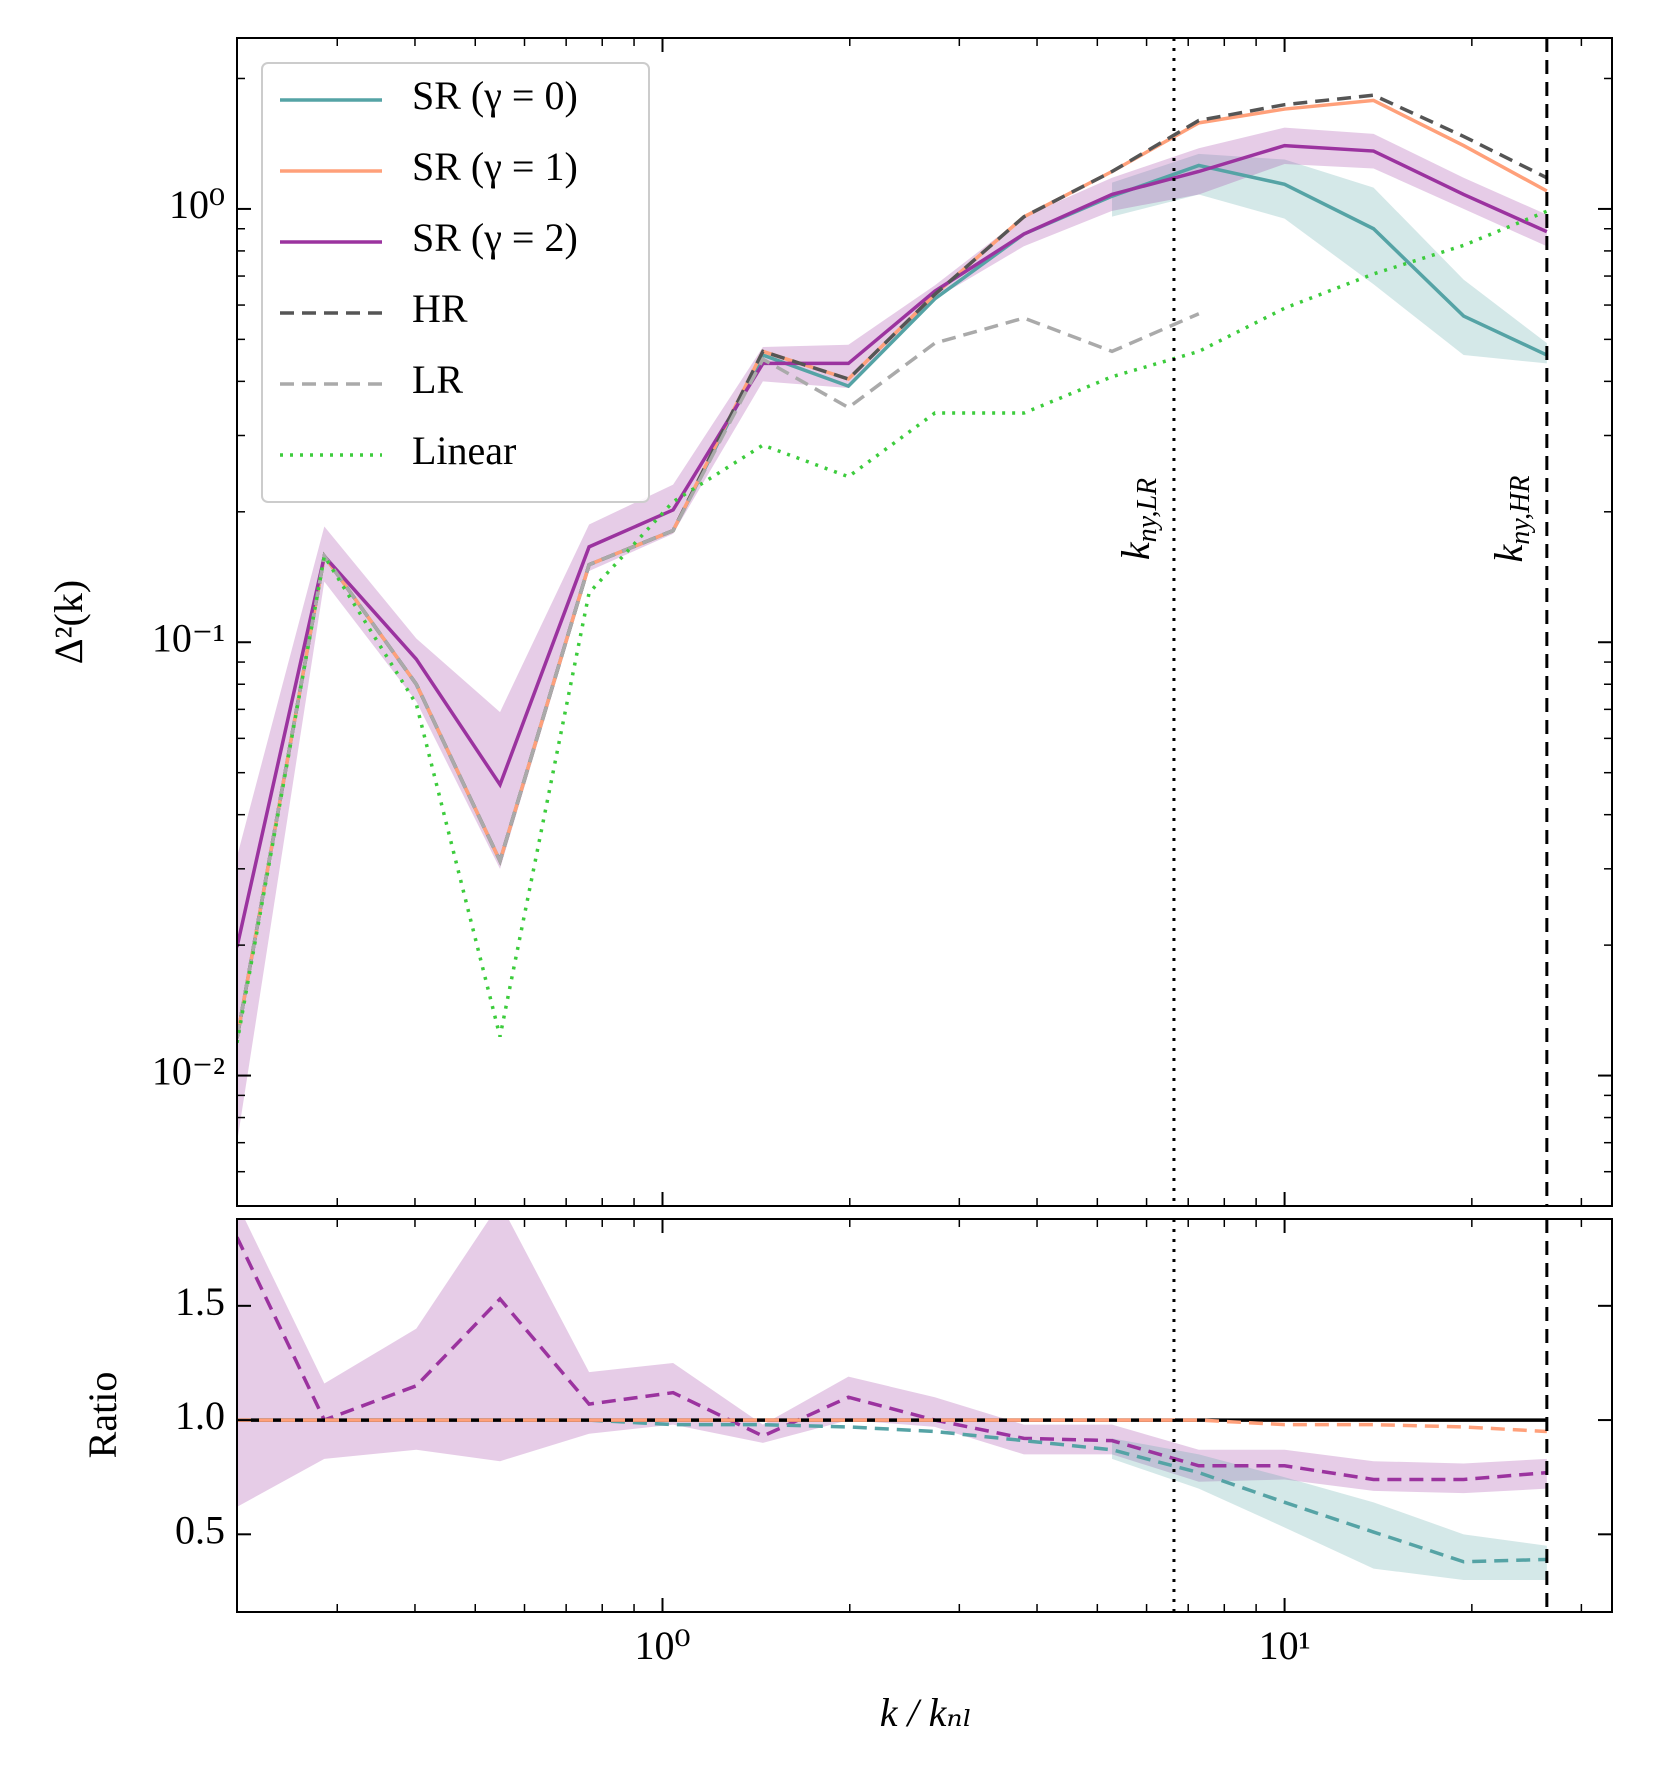 This screenshot has height=1780, width=1660. What do you see at coordinates (188, 637) in the screenshot?
I see `y-tick-label: 10⁻¹` at bounding box center [188, 637].